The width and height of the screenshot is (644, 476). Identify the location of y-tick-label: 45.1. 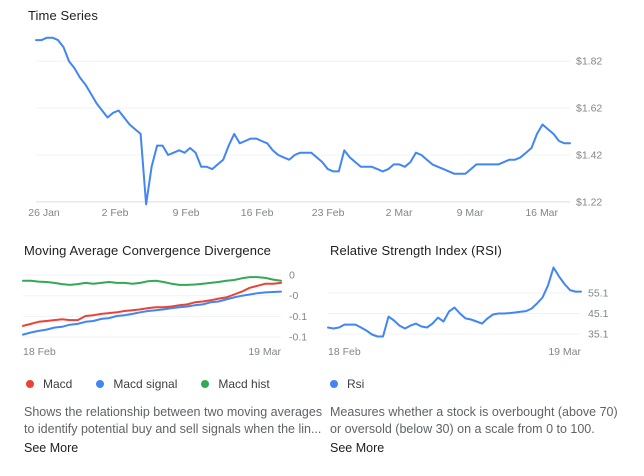
(598, 314).